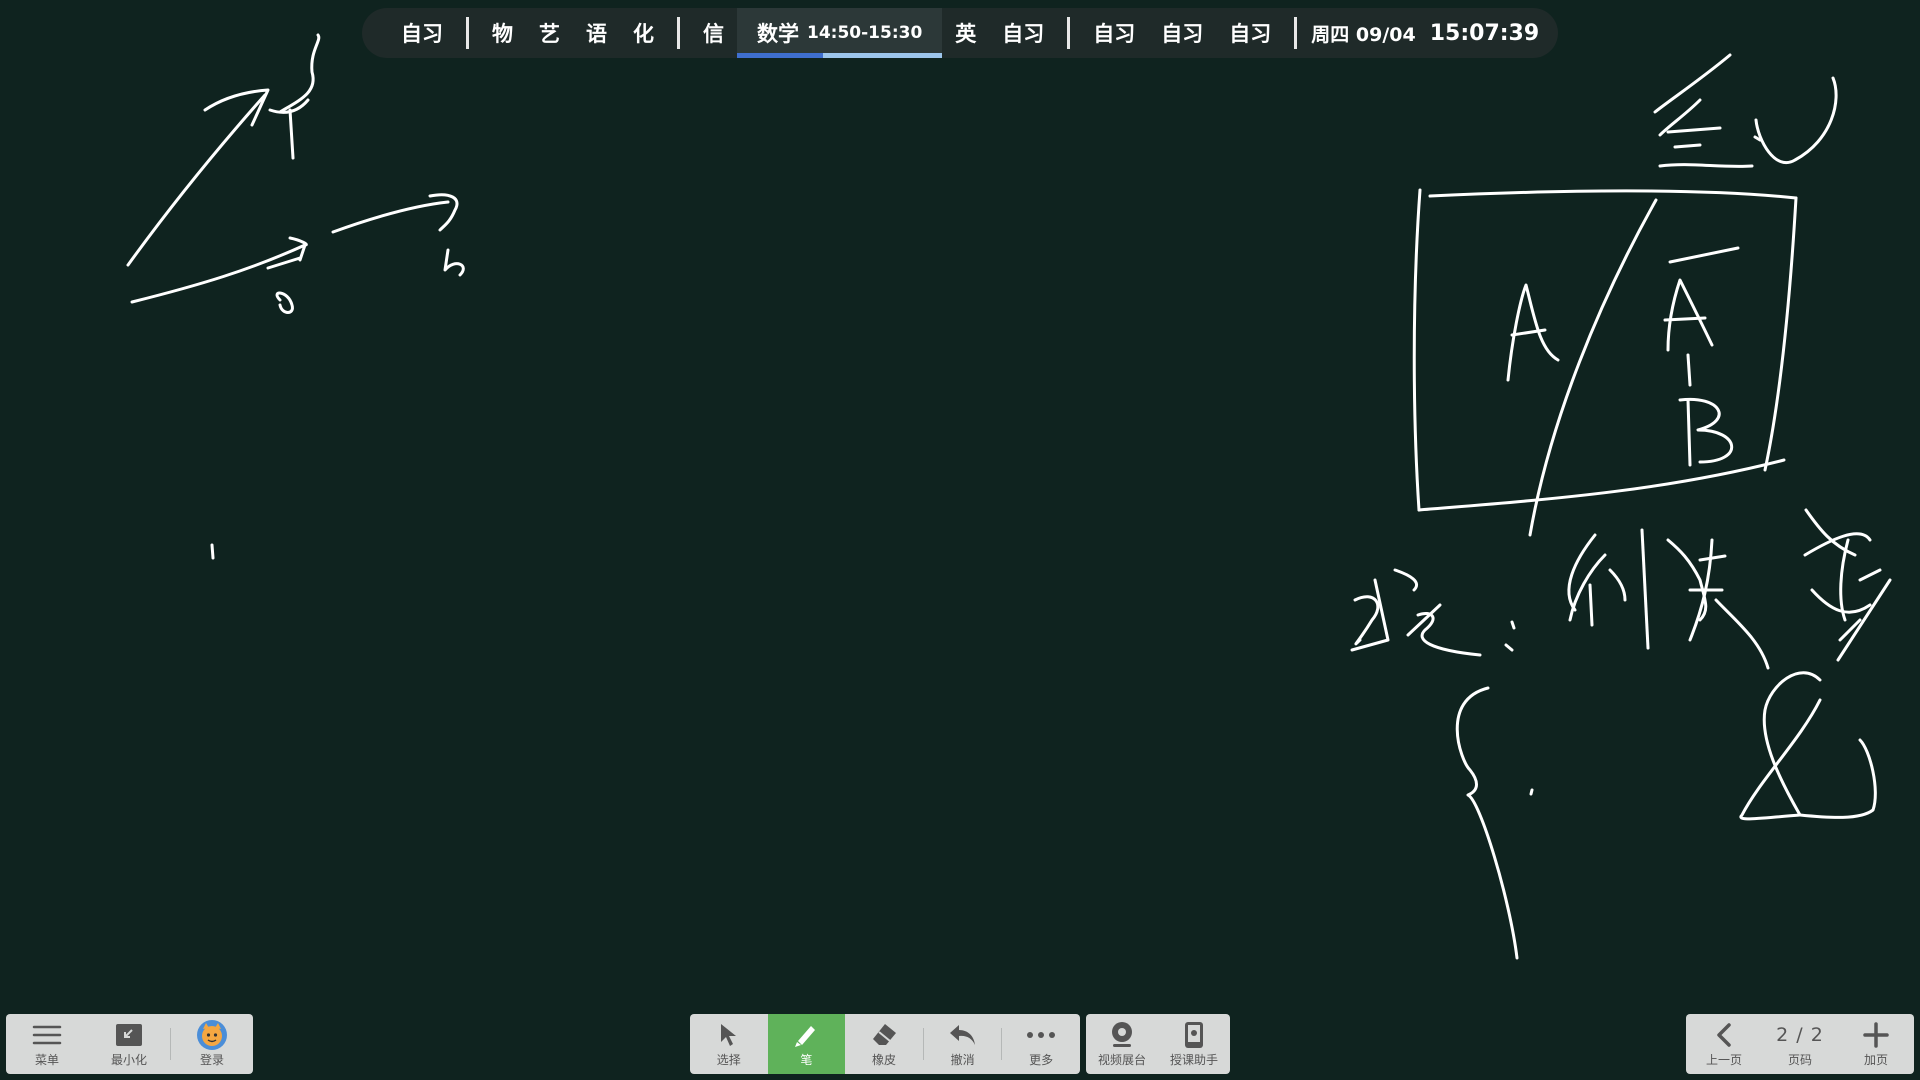 The height and width of the screenshot is (1080, 1920). I want to click on more-button: 更多, so click(1041, 1044).